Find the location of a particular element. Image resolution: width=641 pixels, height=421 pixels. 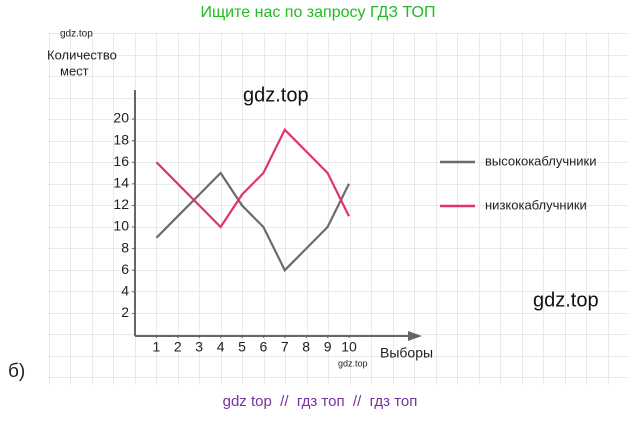

y-tick-label: 12 is located at coordinates (121, 204).